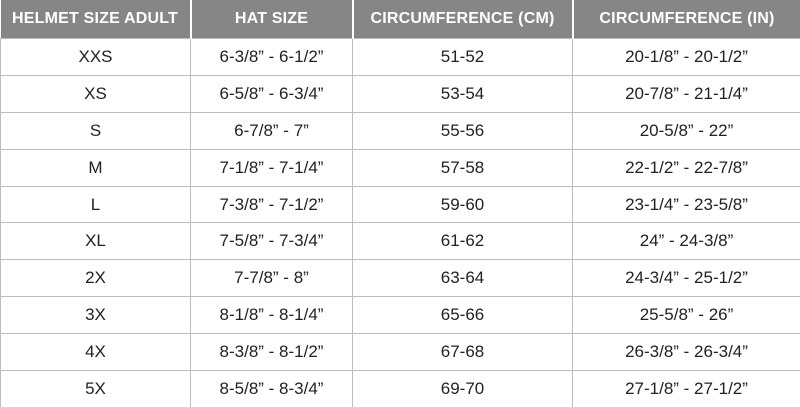 The image size is (800, 407). What do you see at coordinates (271, 315) in the screenshot?
I see `table-cell: 8-1/8” - 8-1/4”` at bounding box center [271, 315].